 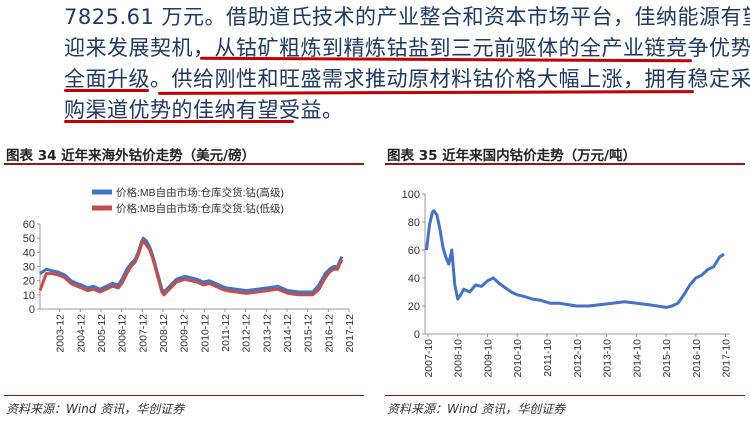 I want to click on y-tick-label: 50, so click(x=29, y=239).